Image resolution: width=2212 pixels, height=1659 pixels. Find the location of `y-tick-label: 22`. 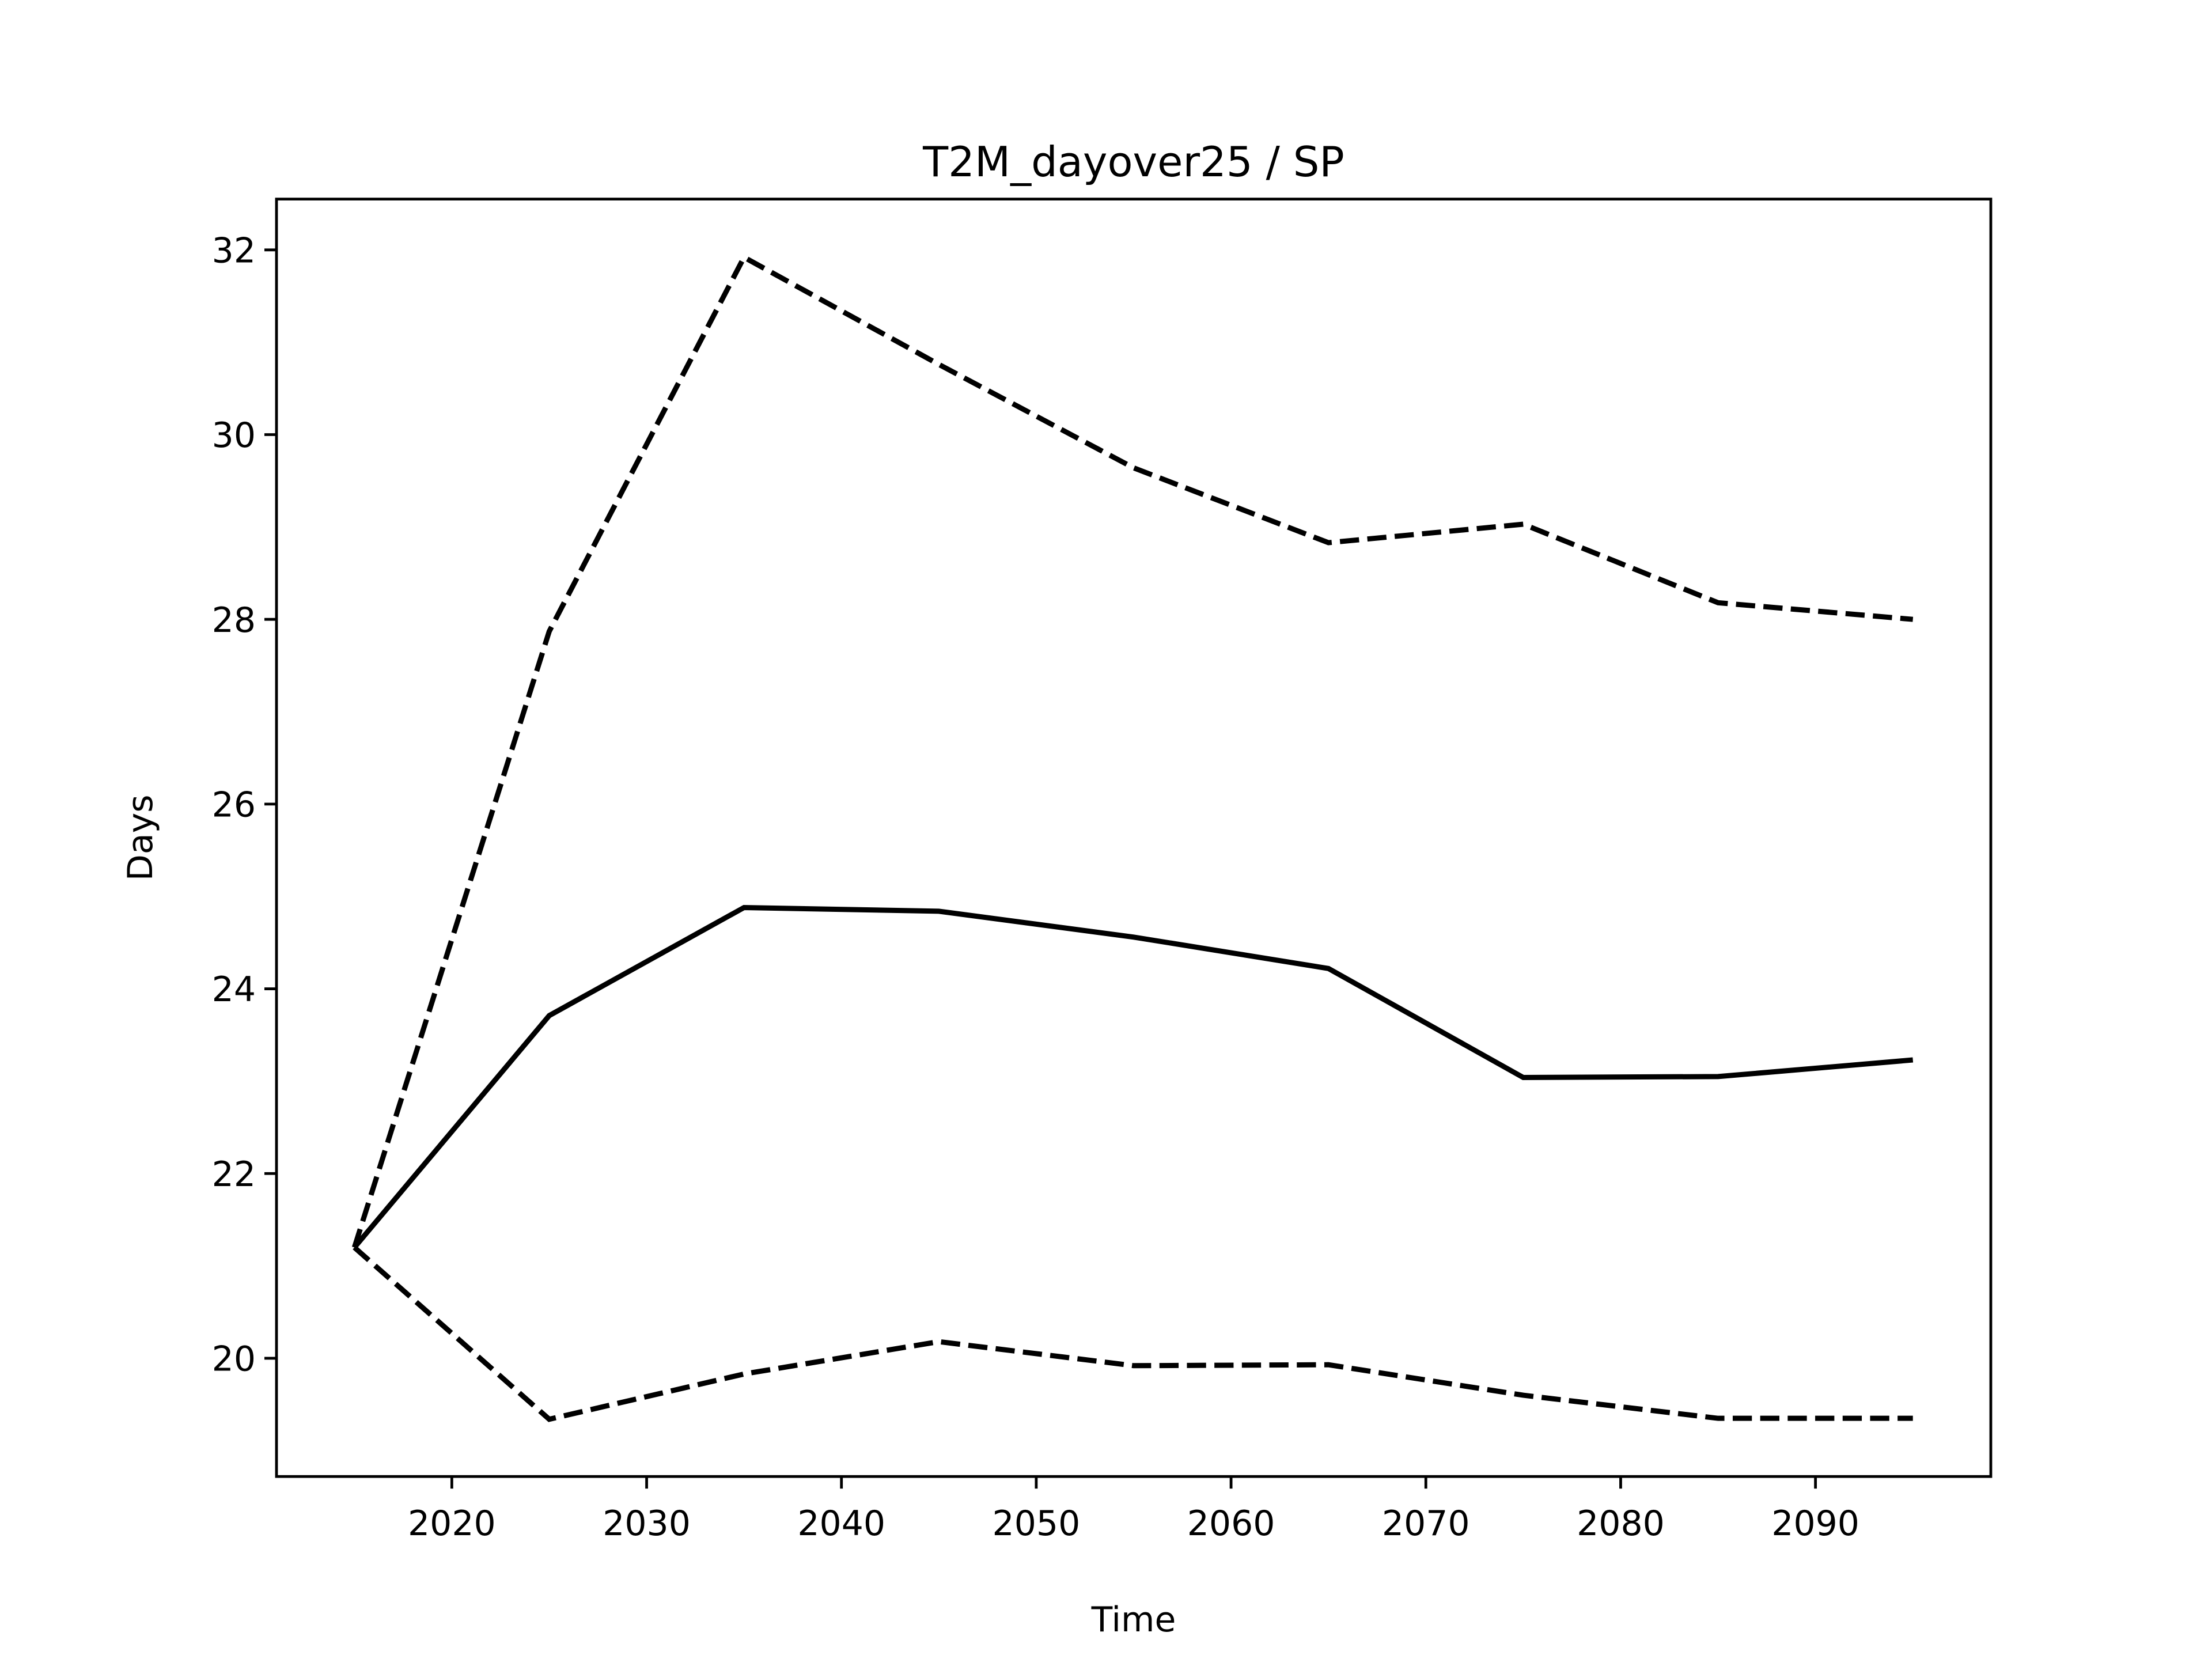

y-tick-label: 22 is located at coordinates (234, 1174).